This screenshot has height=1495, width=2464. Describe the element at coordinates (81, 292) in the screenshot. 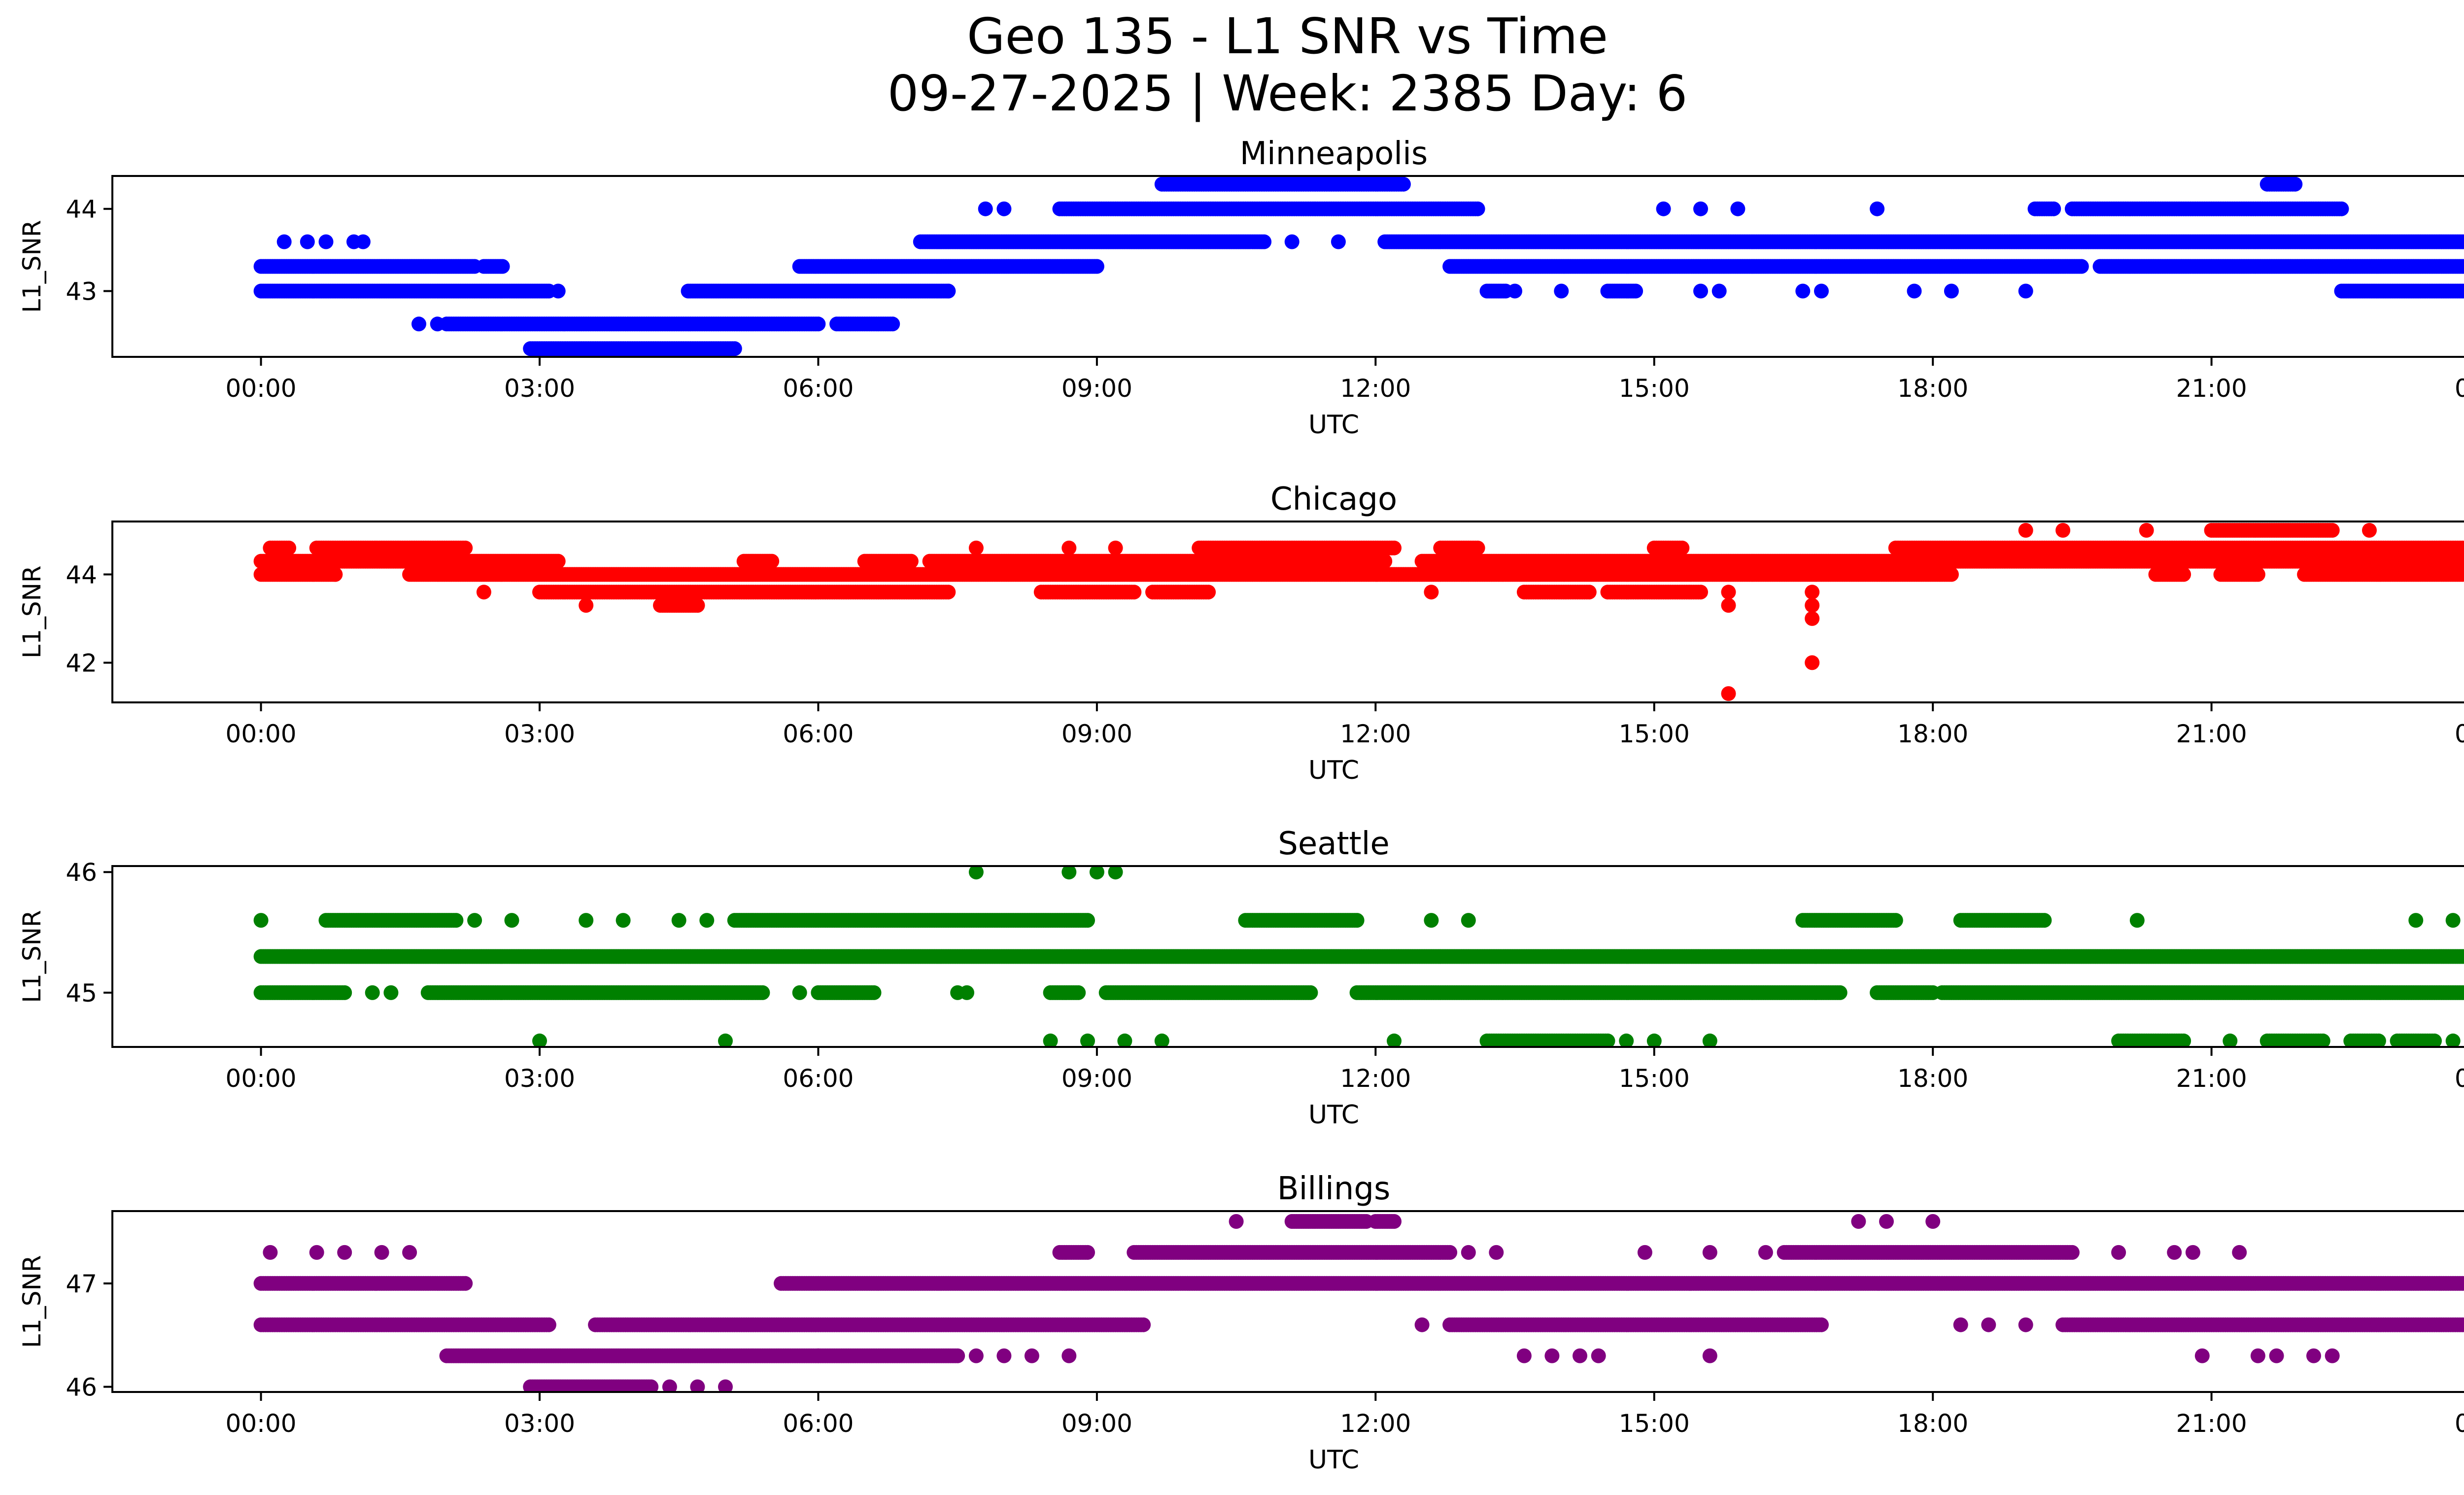

I see `y-tick-label: 43` at that location.